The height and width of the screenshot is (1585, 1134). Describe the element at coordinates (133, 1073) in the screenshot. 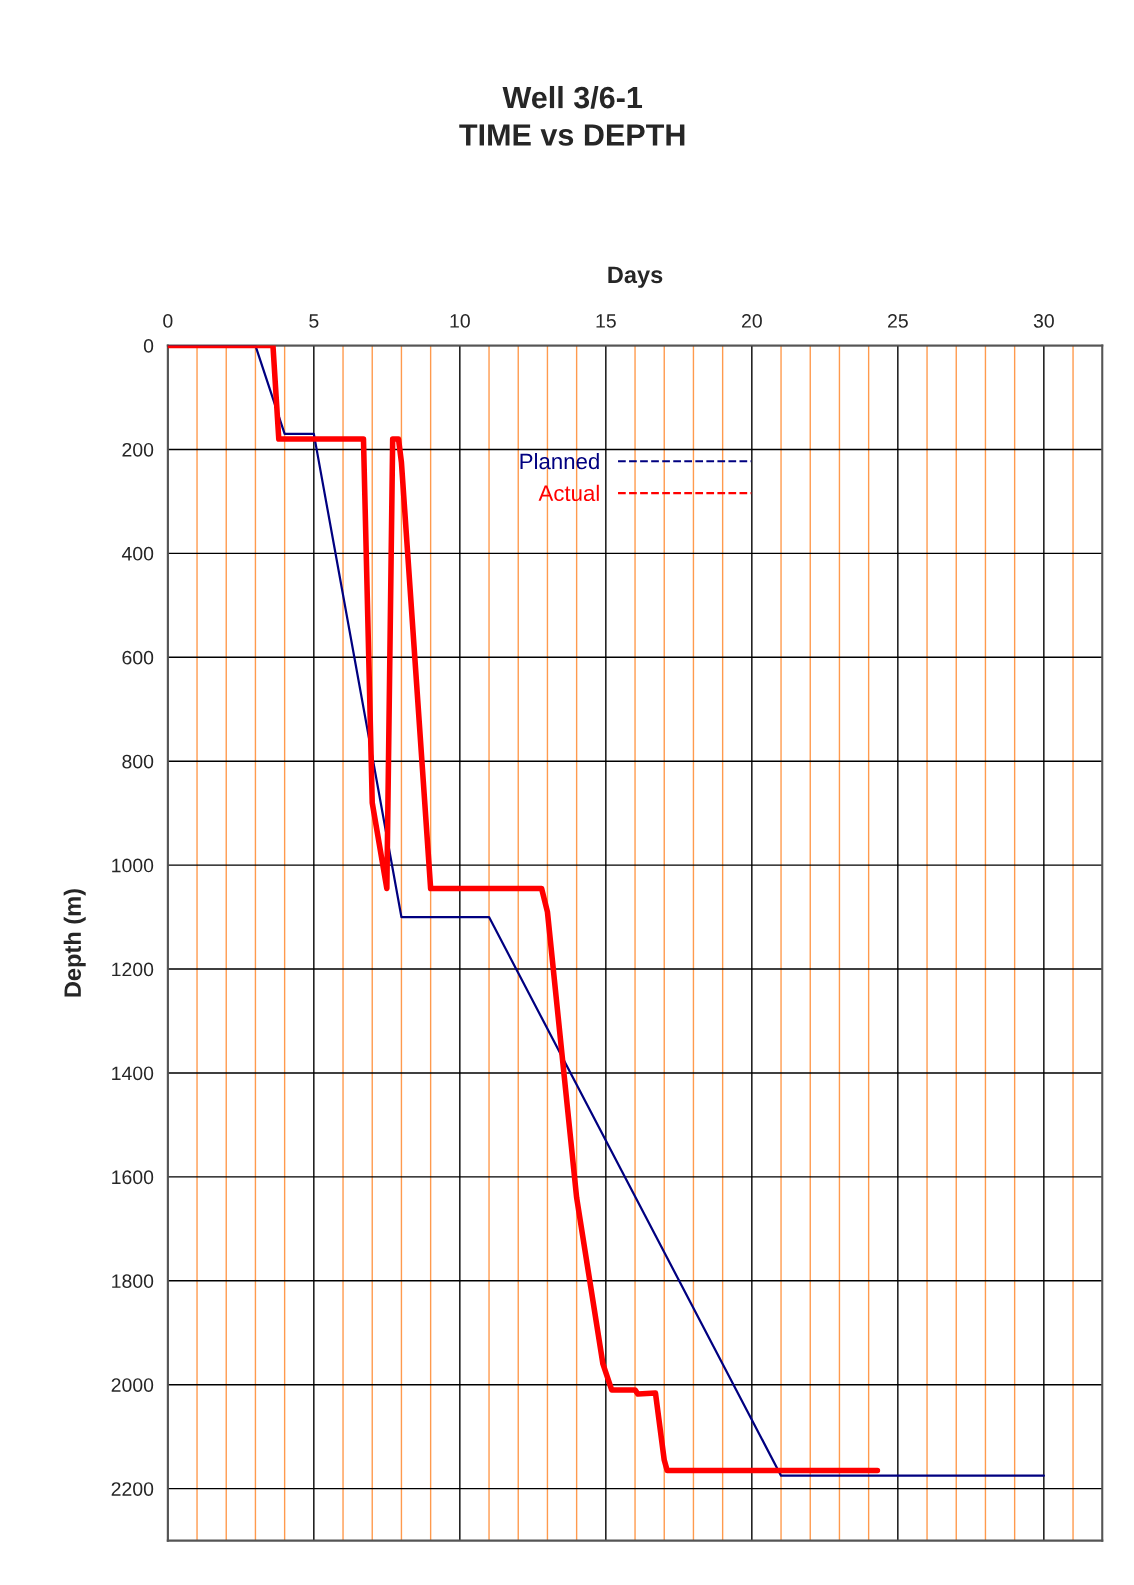

I see `y-tick-label: 1400` at that location.